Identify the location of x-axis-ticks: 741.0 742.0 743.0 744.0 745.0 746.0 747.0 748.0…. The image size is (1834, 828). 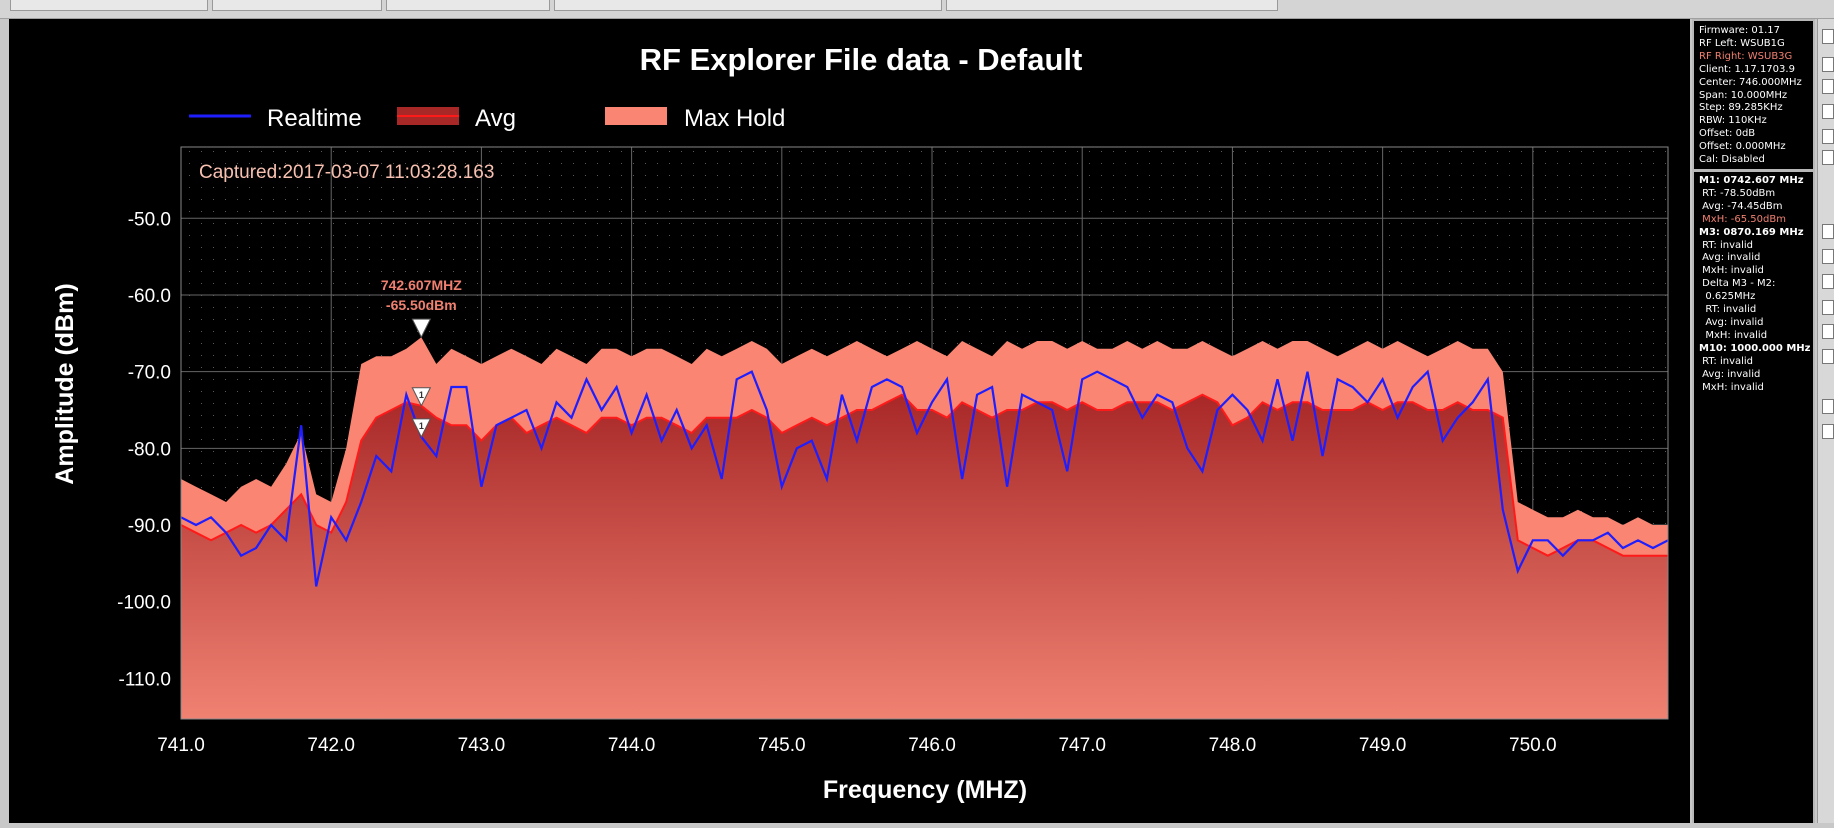
(856, 745).